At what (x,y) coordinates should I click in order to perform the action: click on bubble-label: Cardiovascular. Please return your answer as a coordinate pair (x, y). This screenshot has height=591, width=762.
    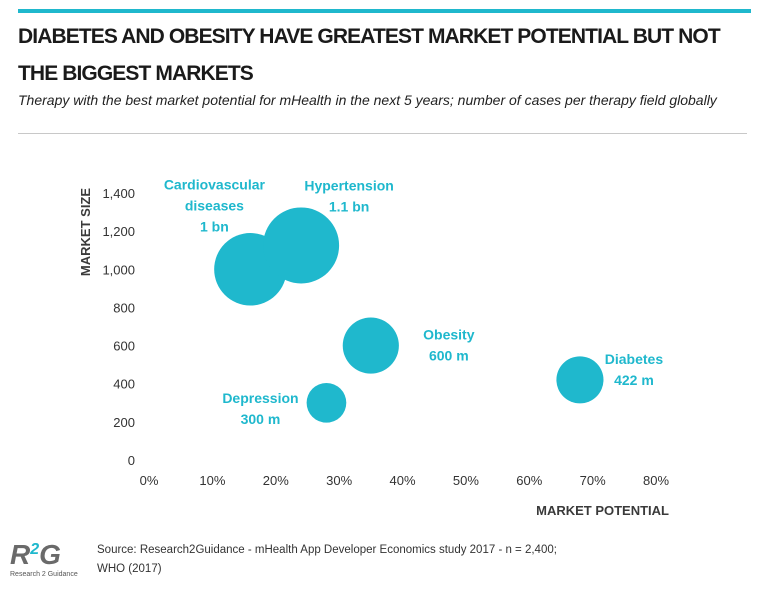
    Looking at the image, I should click on (215, 184).